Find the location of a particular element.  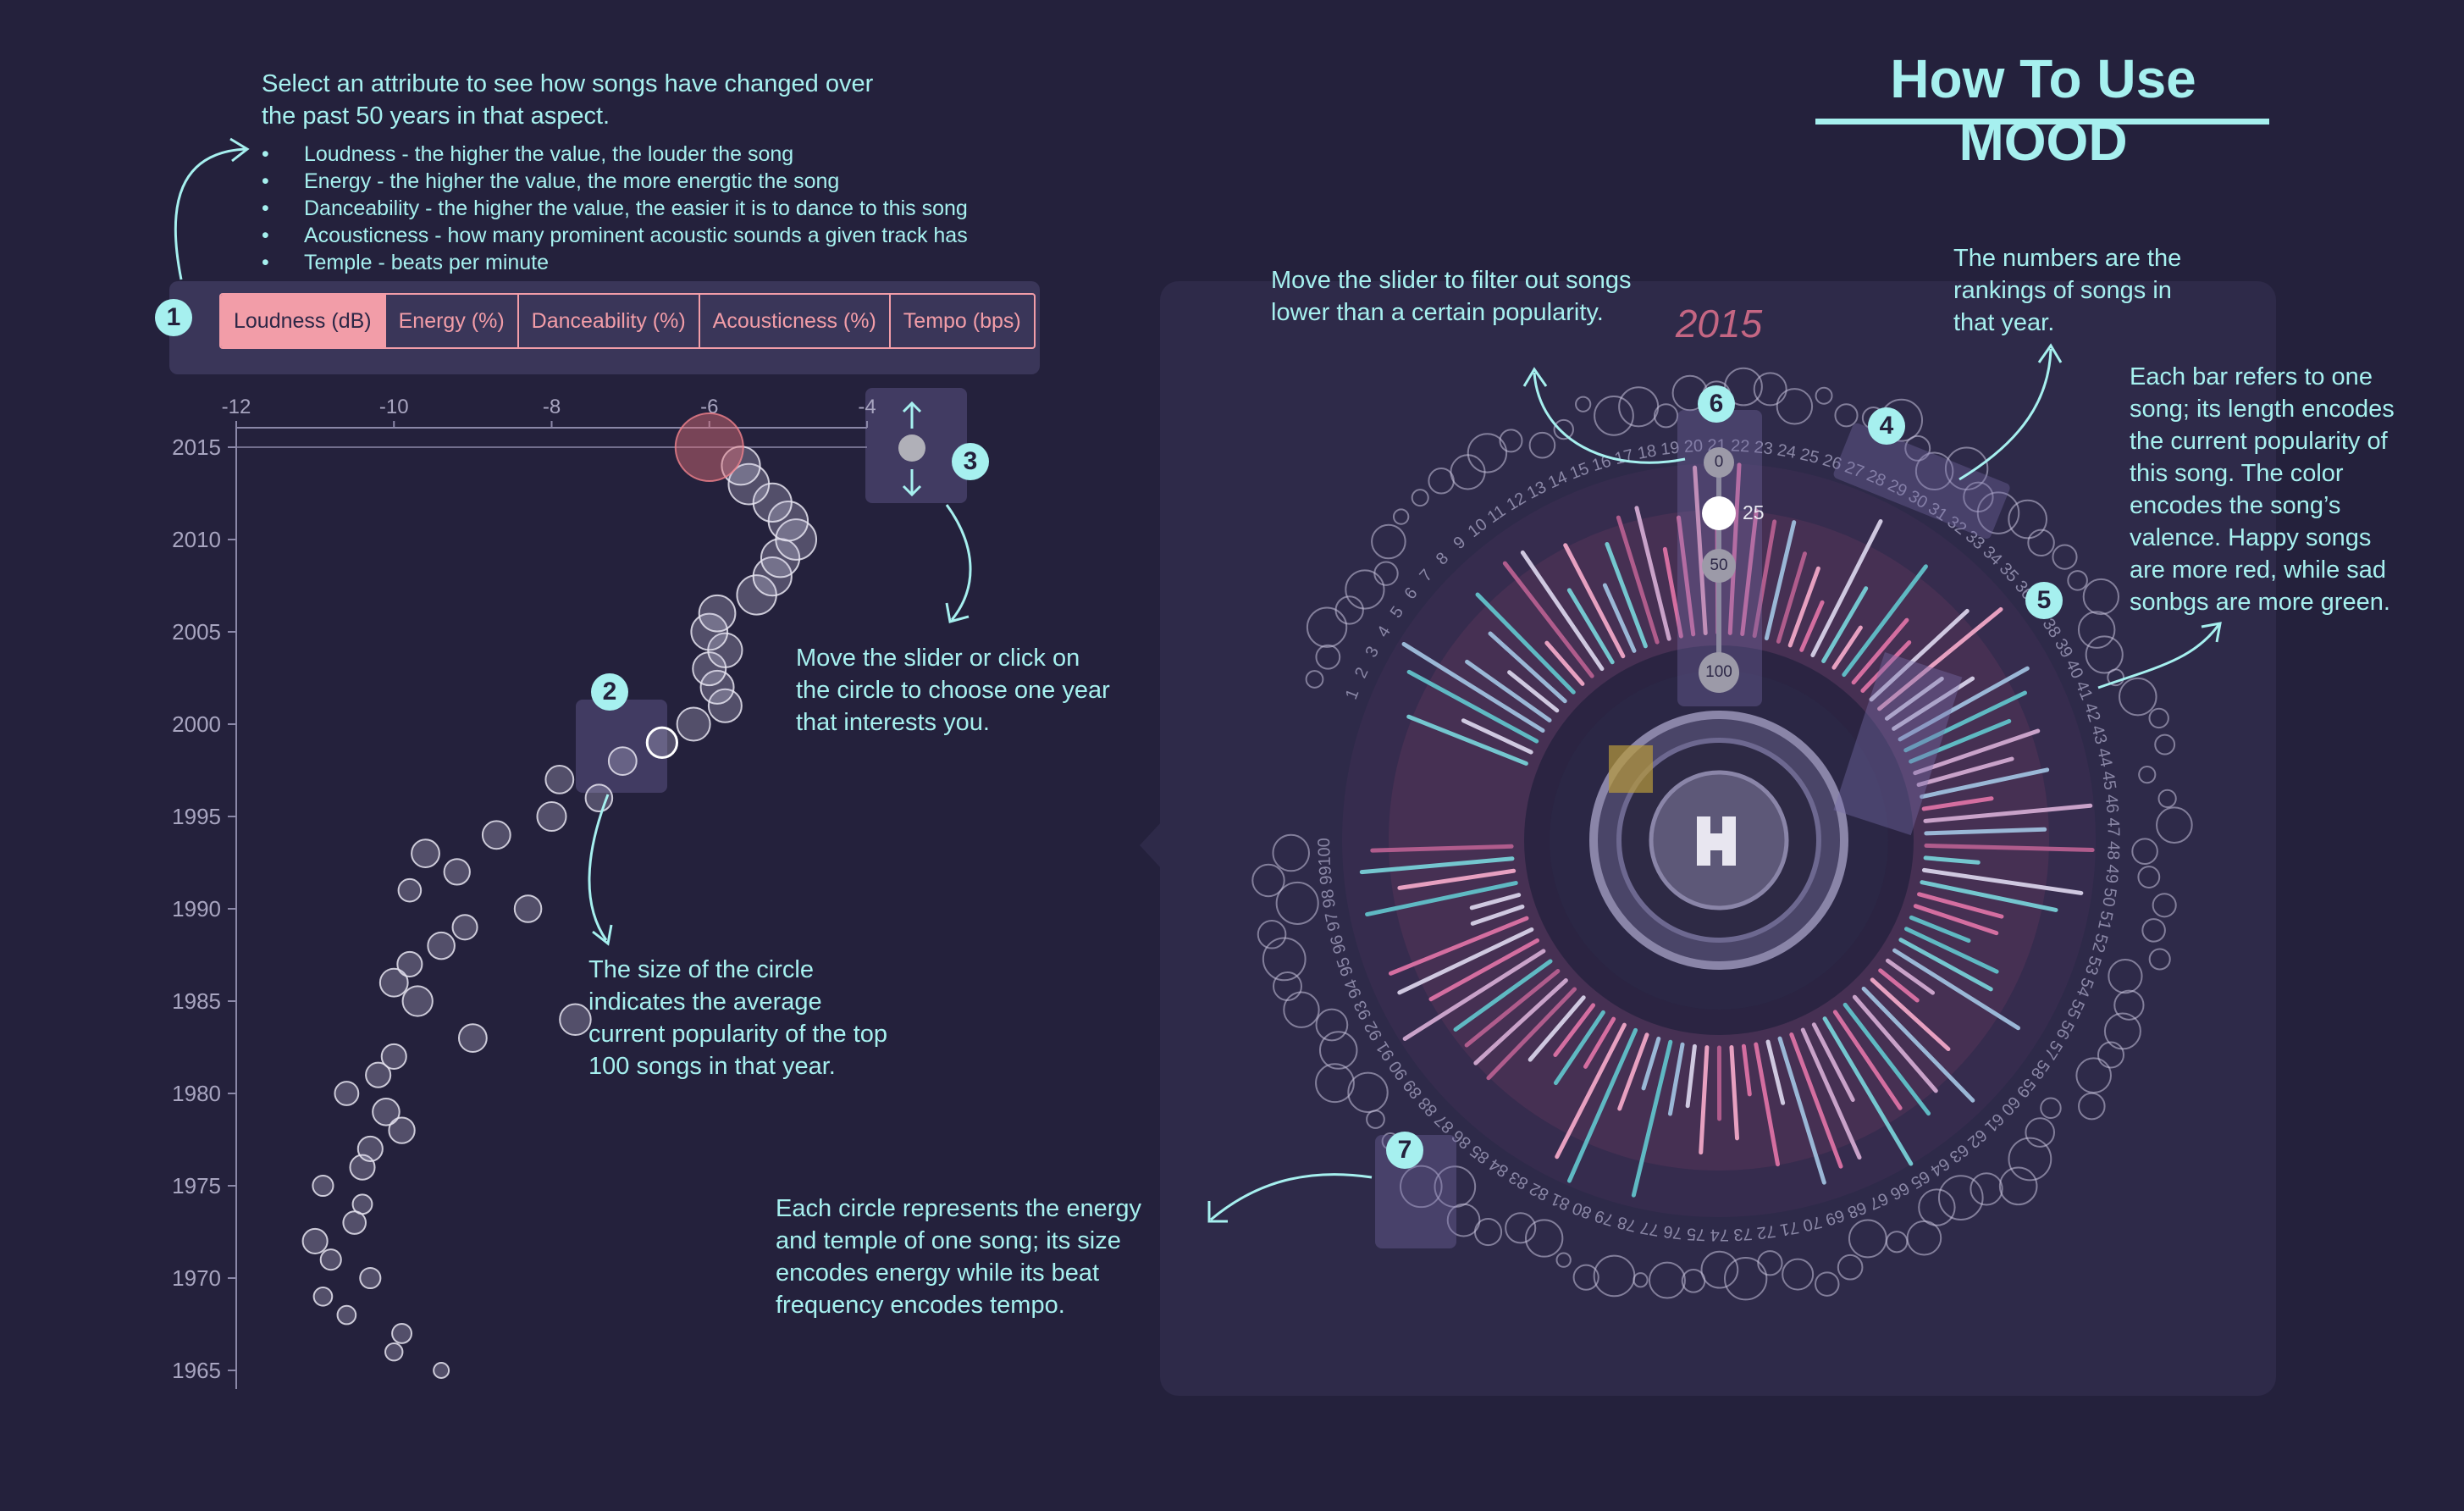

tab-danceability: Danceability (%) is located at coordinates (609, 321).